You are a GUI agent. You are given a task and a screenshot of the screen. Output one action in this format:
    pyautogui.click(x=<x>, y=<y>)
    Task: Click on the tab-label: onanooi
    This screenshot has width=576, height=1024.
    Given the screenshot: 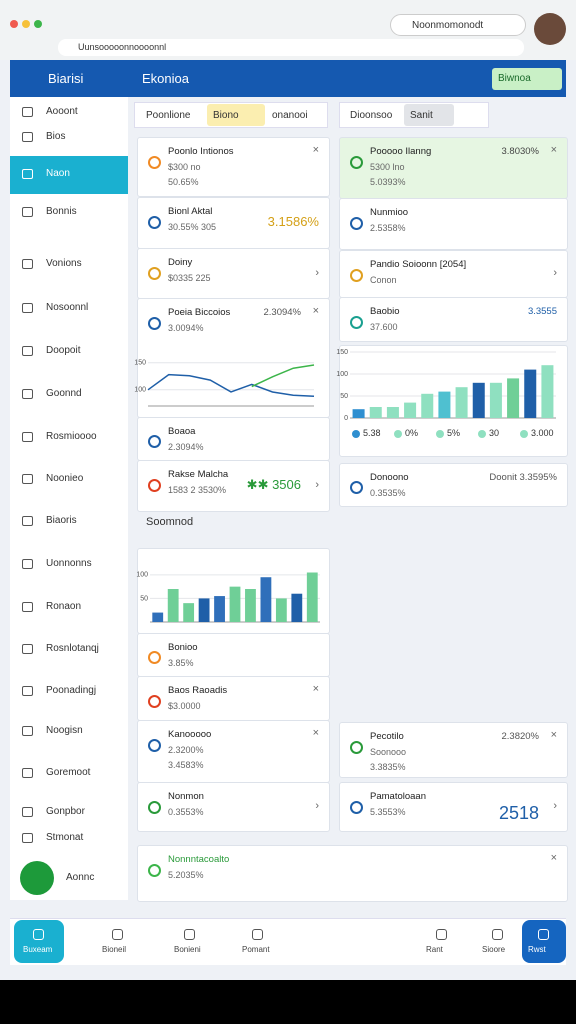 What is the action you would take?
    pyautogui.click(x=290, y=115)
    